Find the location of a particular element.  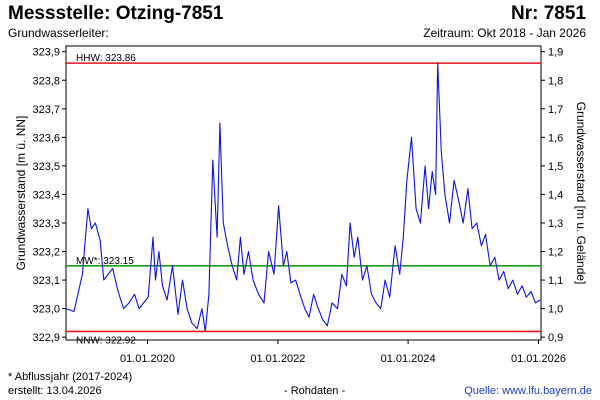

y-tick-label: 323,2 is located at coordinates (46, 253).